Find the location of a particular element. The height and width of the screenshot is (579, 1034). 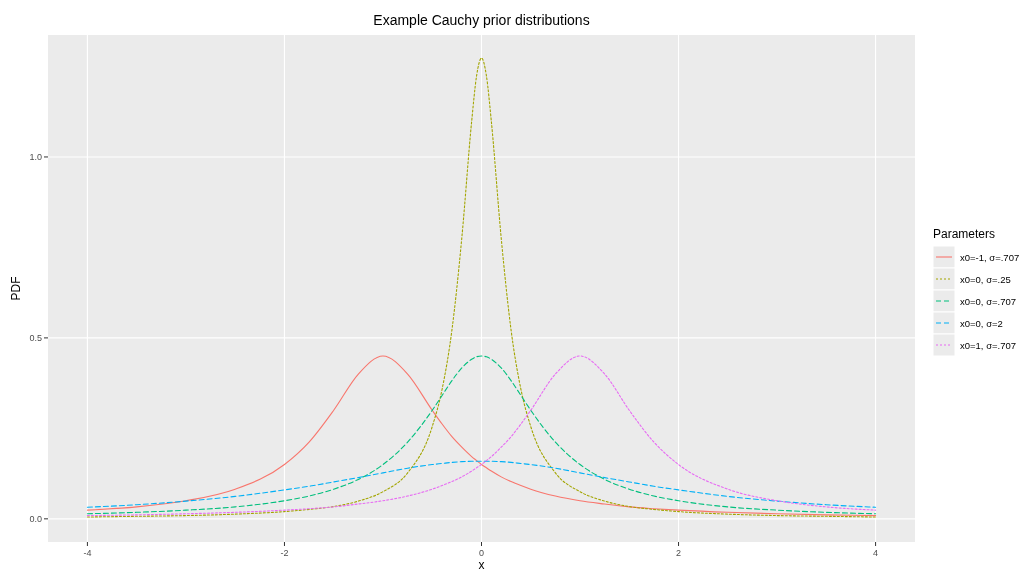

legend-title: Parameters is located at coordinates (964, 234).